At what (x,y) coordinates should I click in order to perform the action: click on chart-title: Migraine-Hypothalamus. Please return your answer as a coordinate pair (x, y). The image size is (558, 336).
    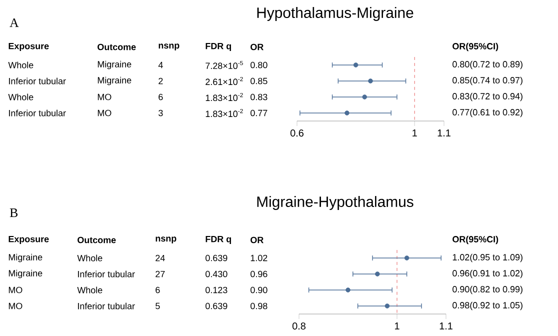
    Looking at the image, I should click on (335, 203).